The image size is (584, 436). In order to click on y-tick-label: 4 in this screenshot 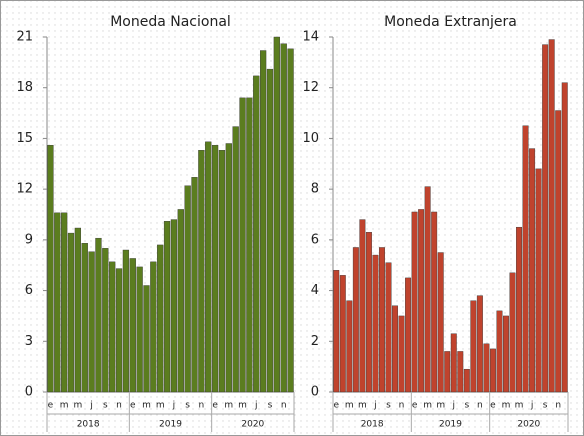, I will do `click(315, 290)`.